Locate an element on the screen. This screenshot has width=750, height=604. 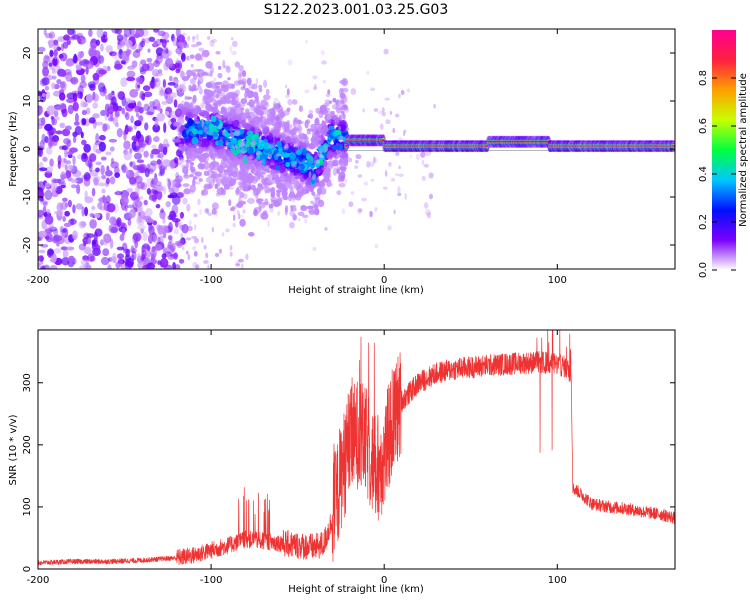
heatmap-y-label: Frequency (Hz) is located at coordinates (13, 149).